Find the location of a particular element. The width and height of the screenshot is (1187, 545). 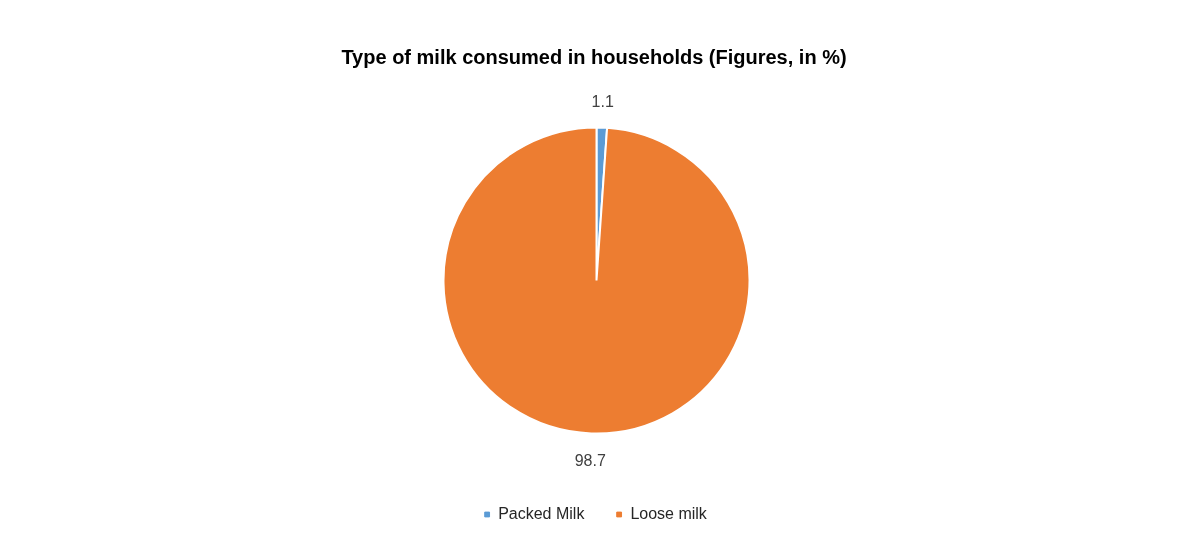

legend-label: Loose milk is located at coordinates (668, 514).